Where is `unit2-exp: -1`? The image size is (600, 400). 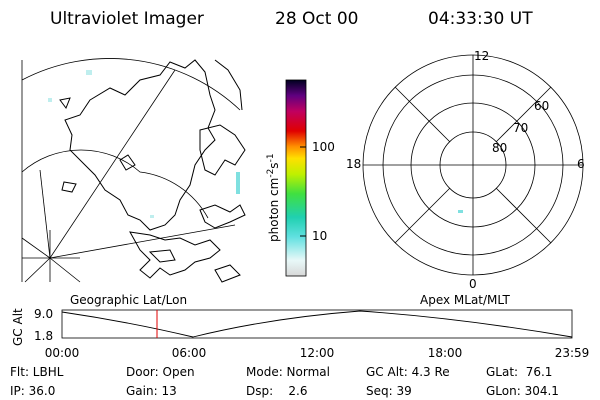
unit2-exp: -1 is located at coordinates (271, 157).